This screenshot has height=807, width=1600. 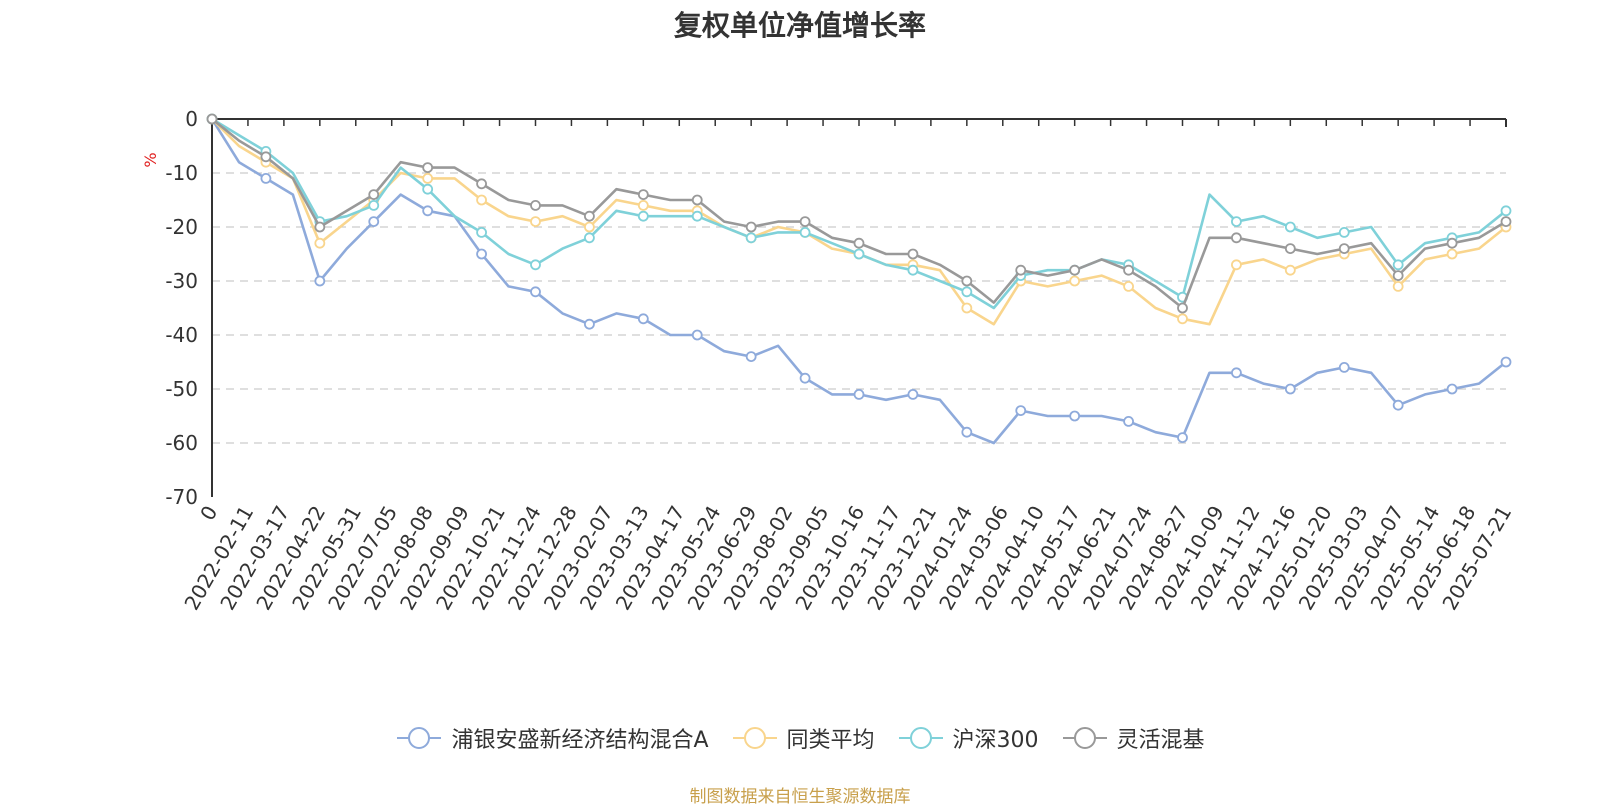 What do you see at coordinates (181, 335) in the screenshot?
I see `y-tick-label: -40` at bounding box center [181, 335].